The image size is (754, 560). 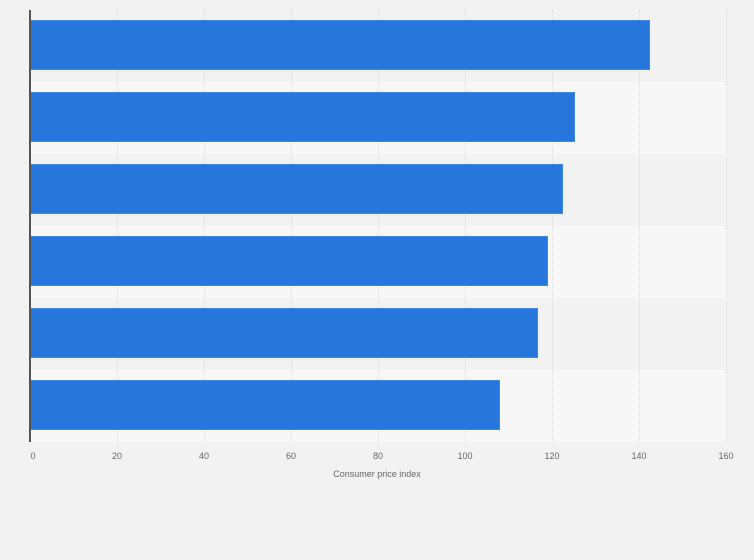 What do you see at coordinates (465, 456) in the screenshot?
I see `x-tick-label: 100` at bounding box center [465, 456].